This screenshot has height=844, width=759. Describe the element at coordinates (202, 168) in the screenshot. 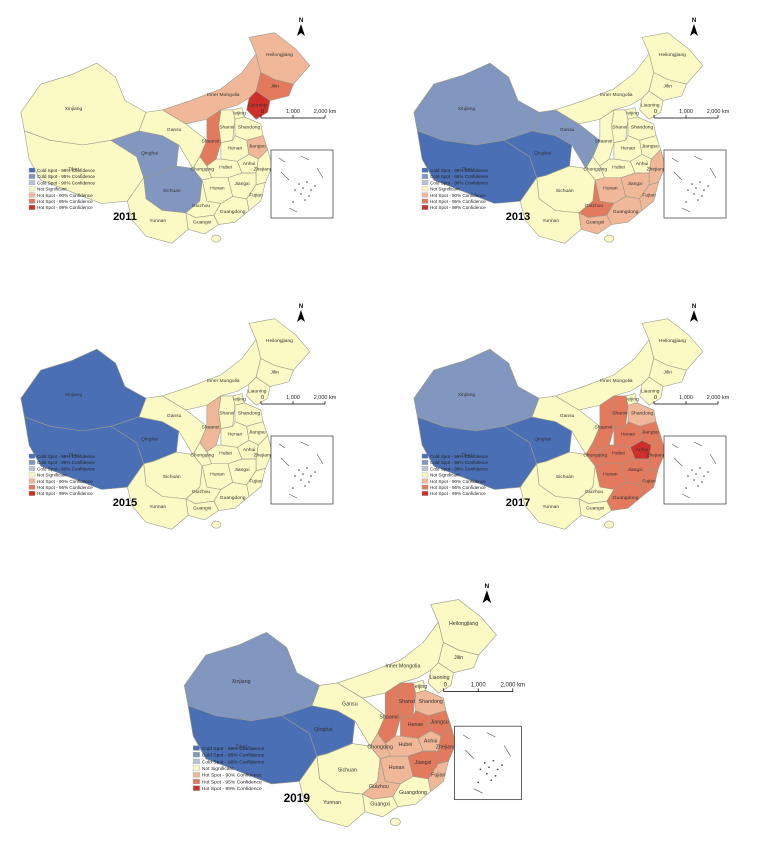

I see `province-chongqing` at that location.